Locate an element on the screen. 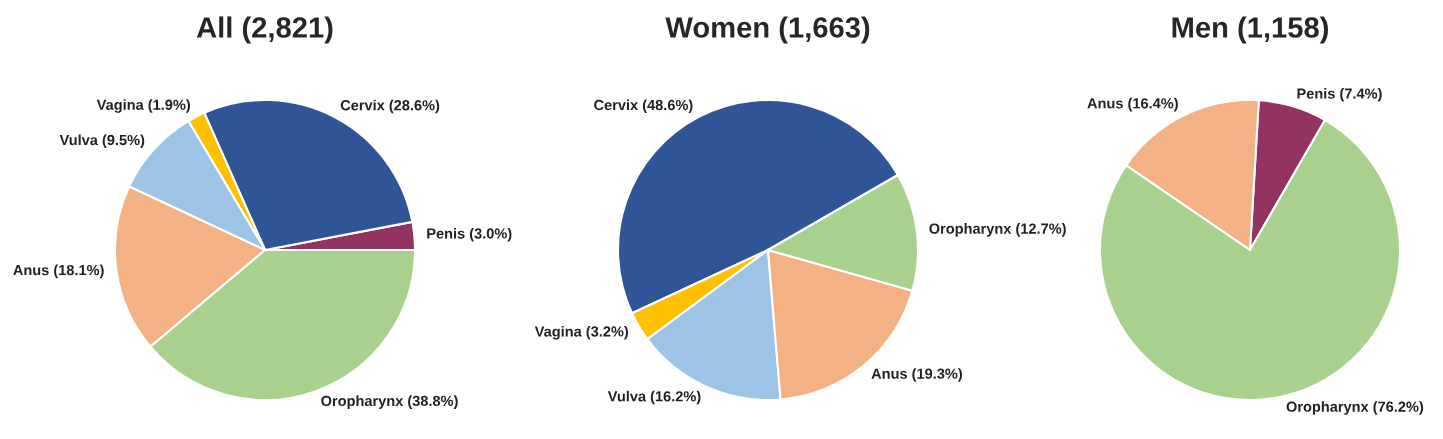 The image size is (1443, 439). slice-label: Vulva (16.2%) is located at coordinates (654, 397).